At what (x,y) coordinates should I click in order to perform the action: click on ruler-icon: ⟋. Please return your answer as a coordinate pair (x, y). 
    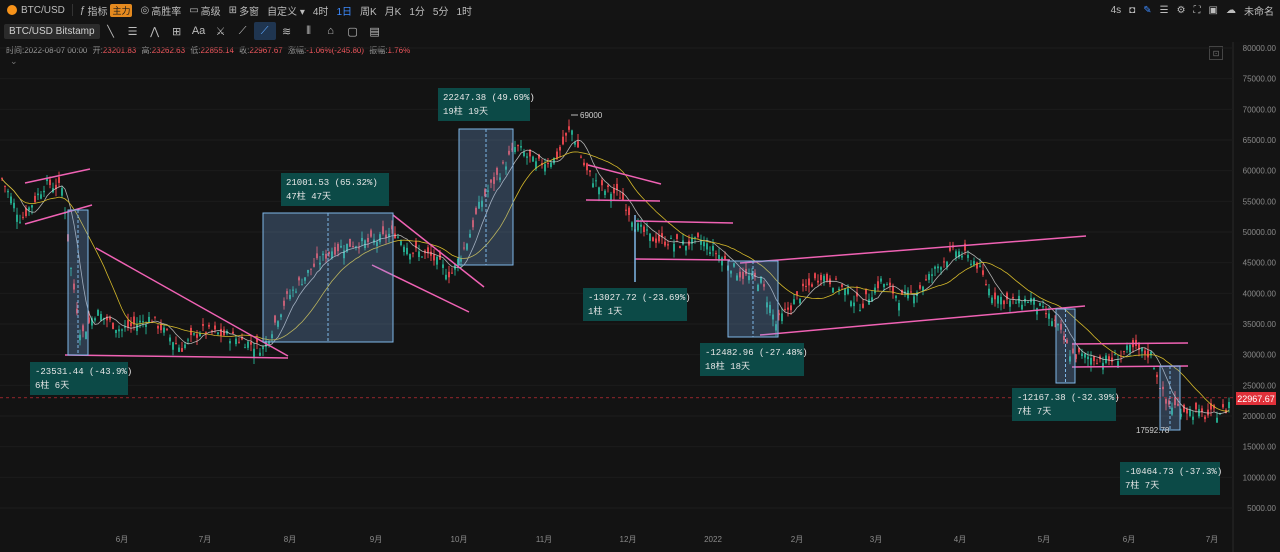
    Looking at the image, I should click on (242, 30).